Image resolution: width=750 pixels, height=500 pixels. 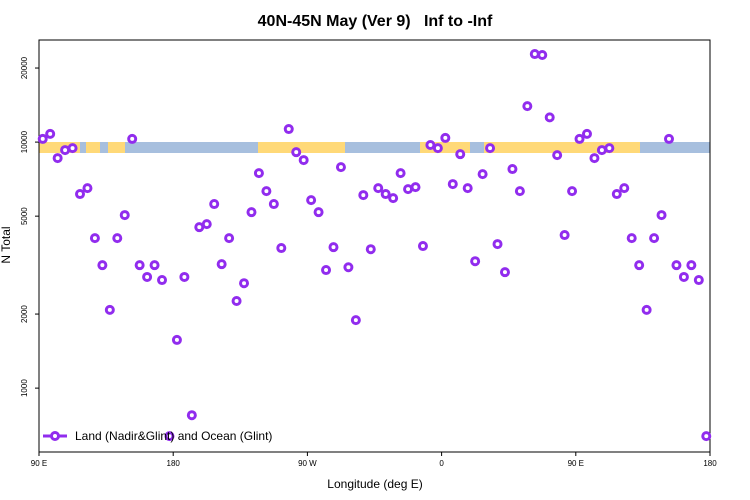 I want to click on land-ocean-band, so click(x=374, y=147).